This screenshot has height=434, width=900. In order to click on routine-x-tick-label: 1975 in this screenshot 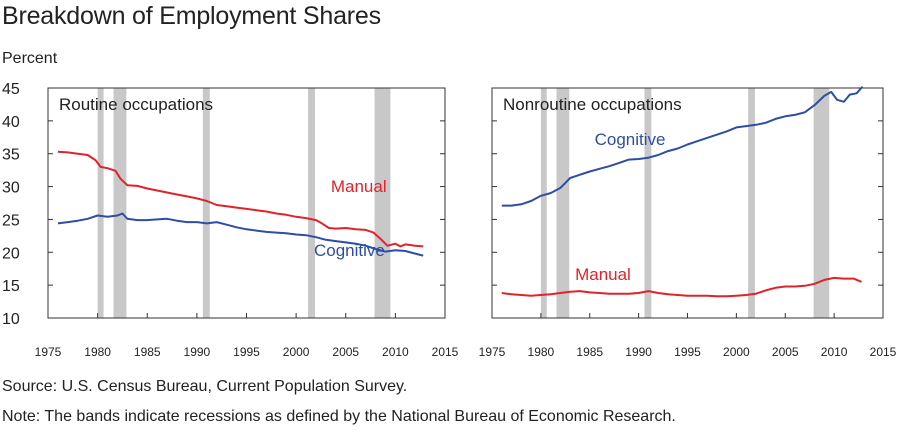, I will do `click(48, 352)`.